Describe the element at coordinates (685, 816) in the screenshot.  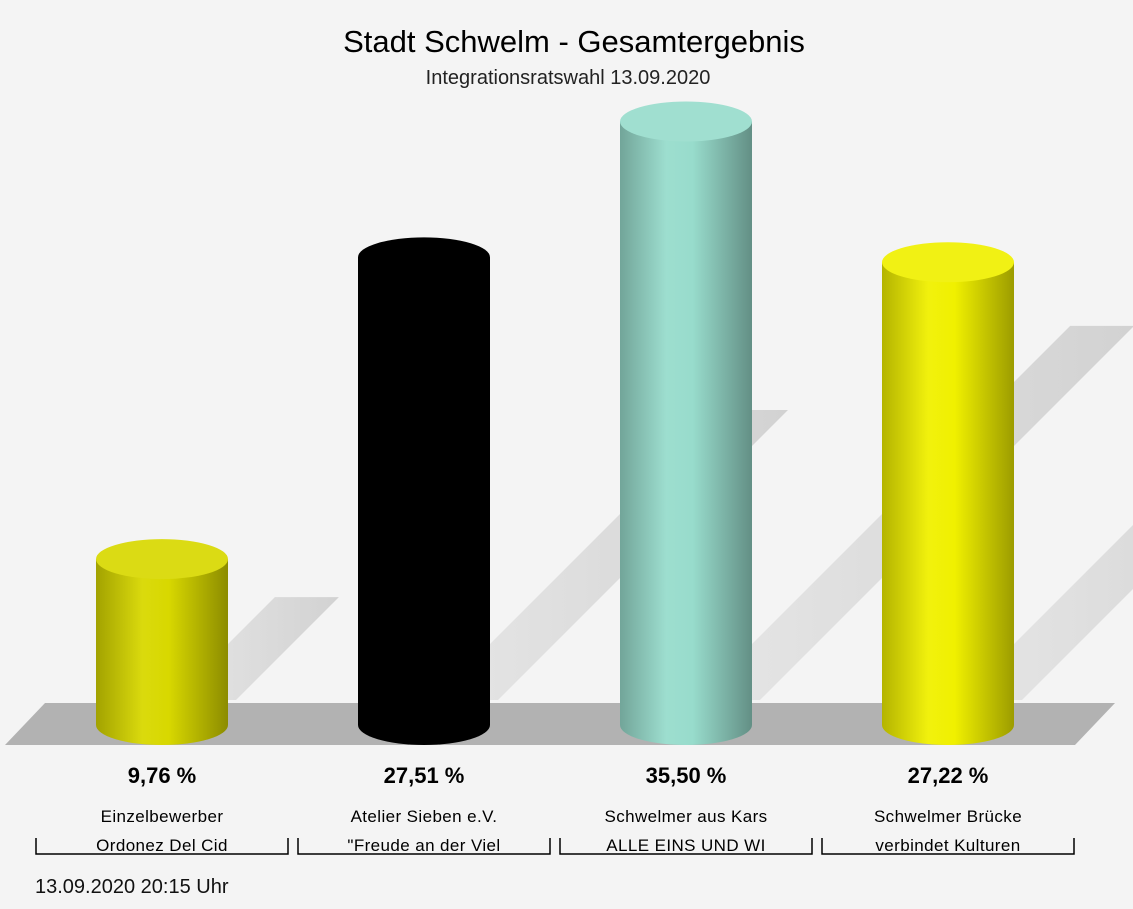
I see `category-label-line1: Schwelmer aus Kars` at that location.